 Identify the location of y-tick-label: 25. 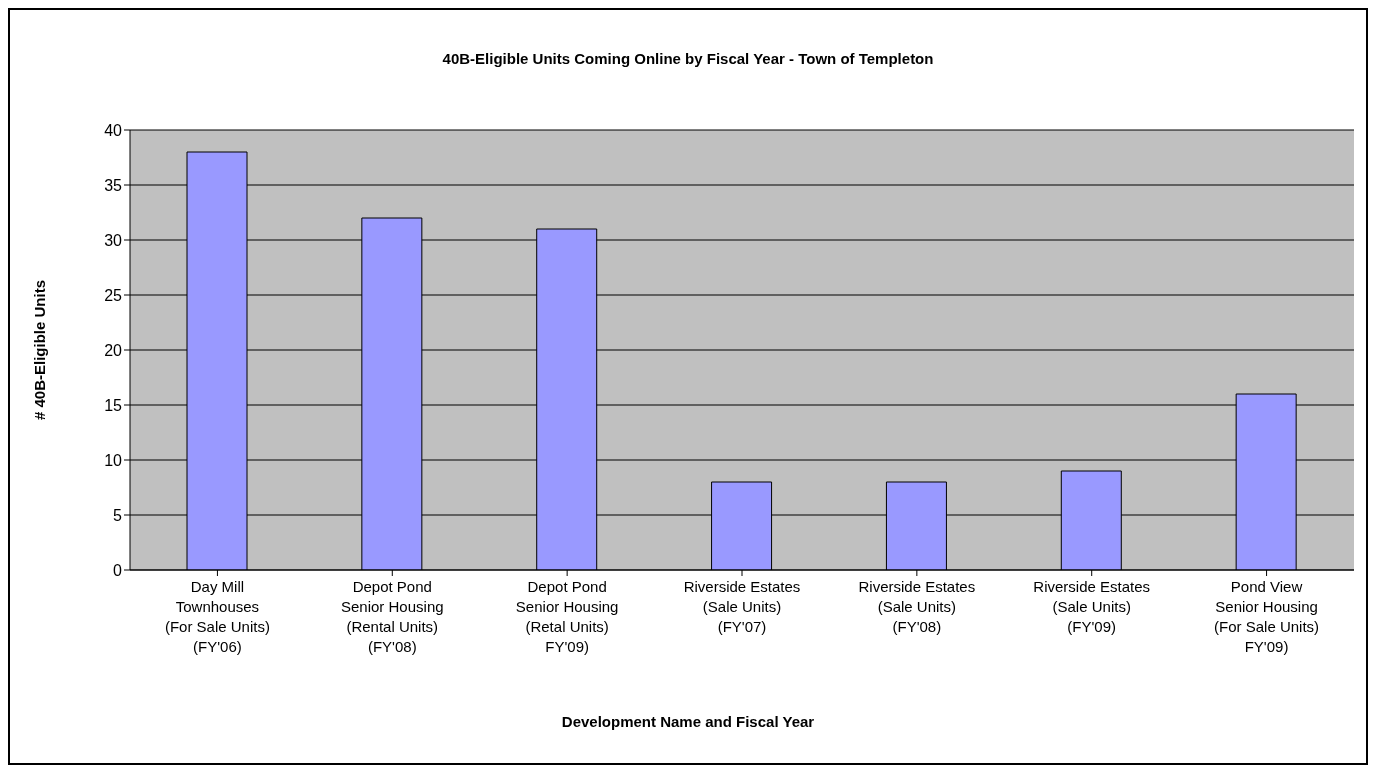
(113, 295).